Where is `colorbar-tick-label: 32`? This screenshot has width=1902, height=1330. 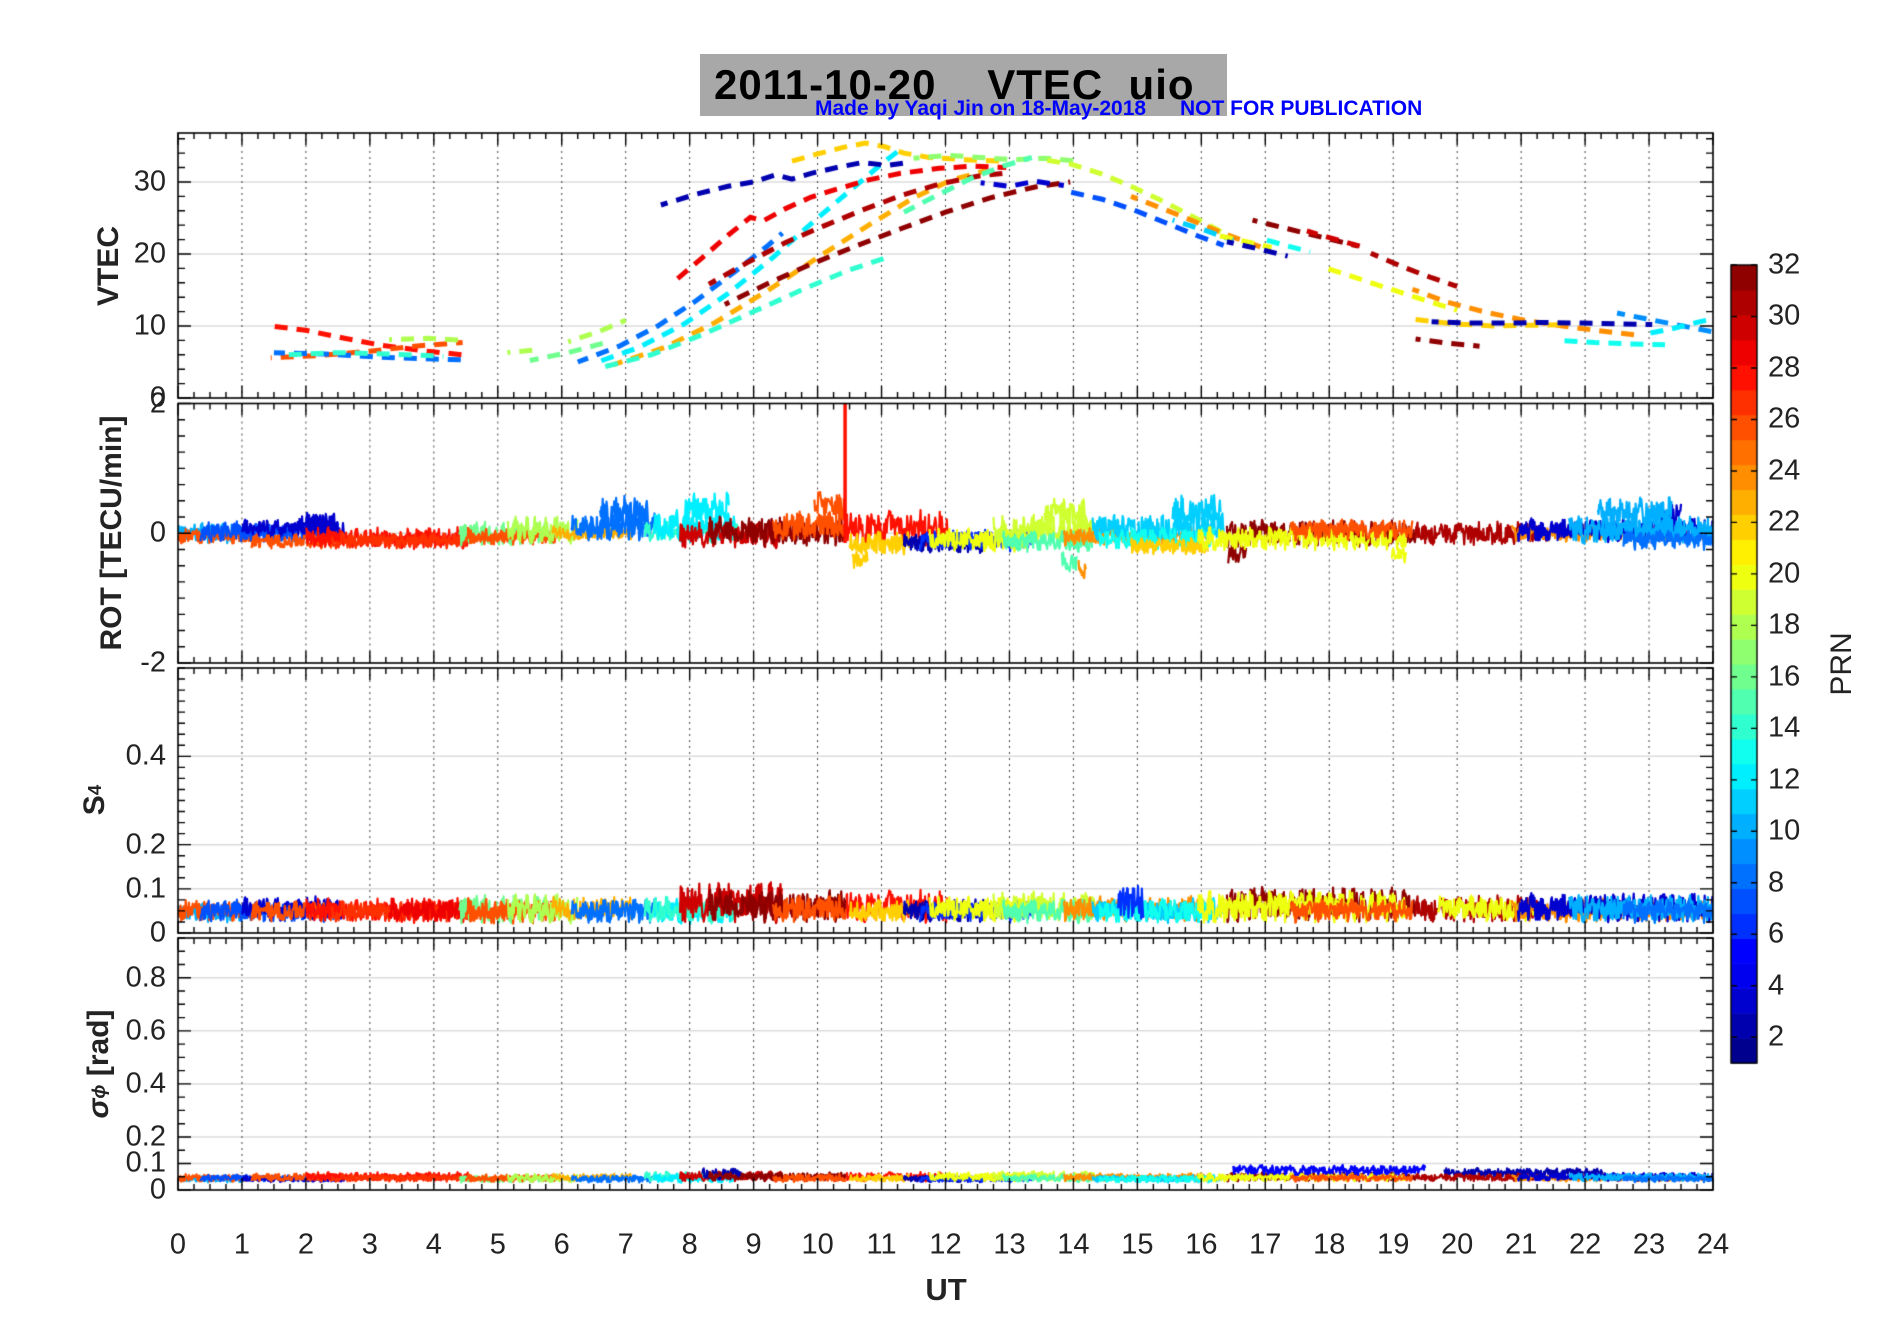 colorbar-tick-label: 32 is located at coordinates (1784, 264).